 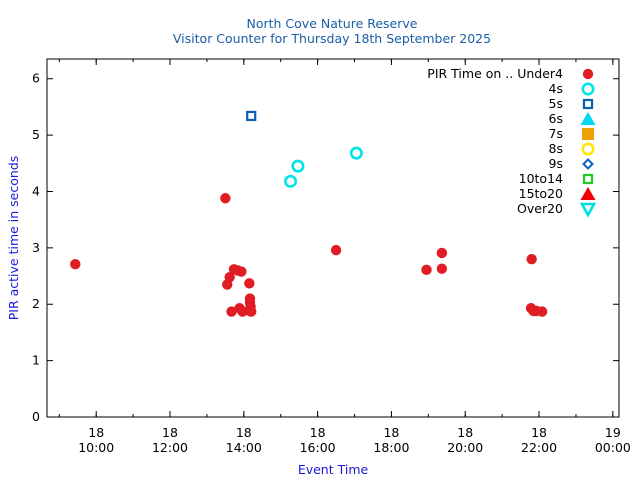 What do you see at coordinates (588, 210) in the screenshot?
I see `legend-marker-over20` at bounding box center [588, 210].